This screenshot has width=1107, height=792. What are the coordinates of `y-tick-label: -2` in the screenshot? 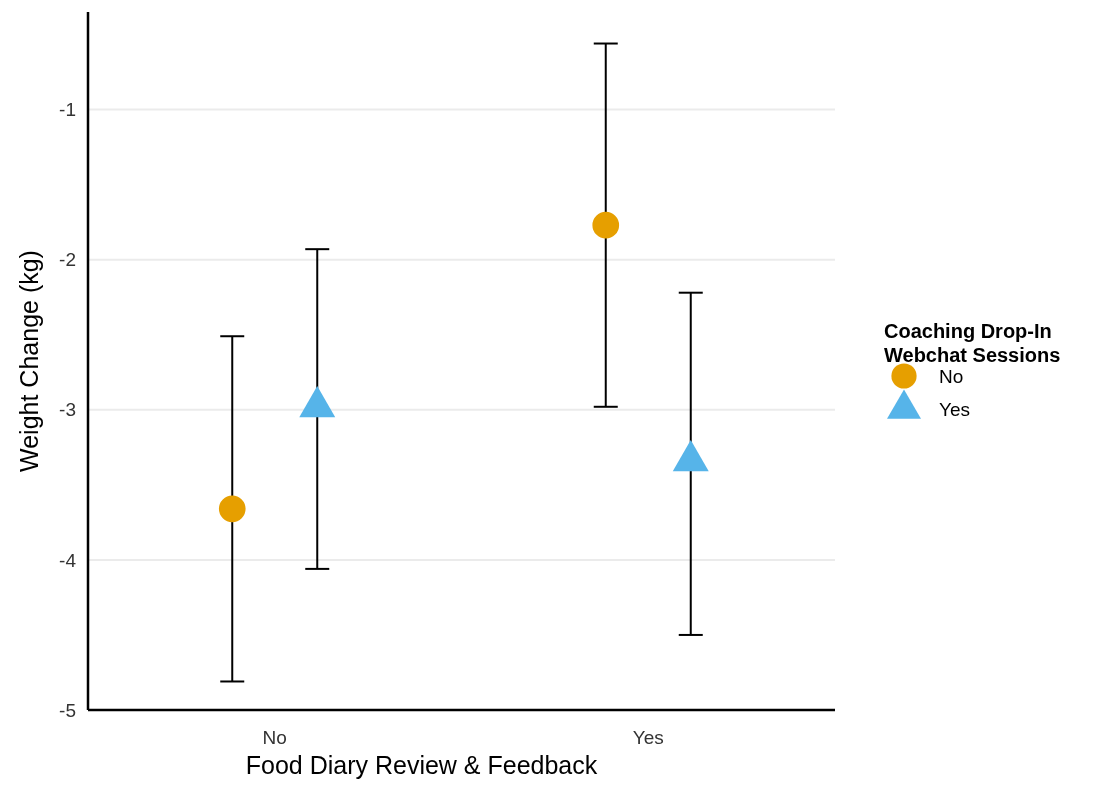 It's located at (67, 260).